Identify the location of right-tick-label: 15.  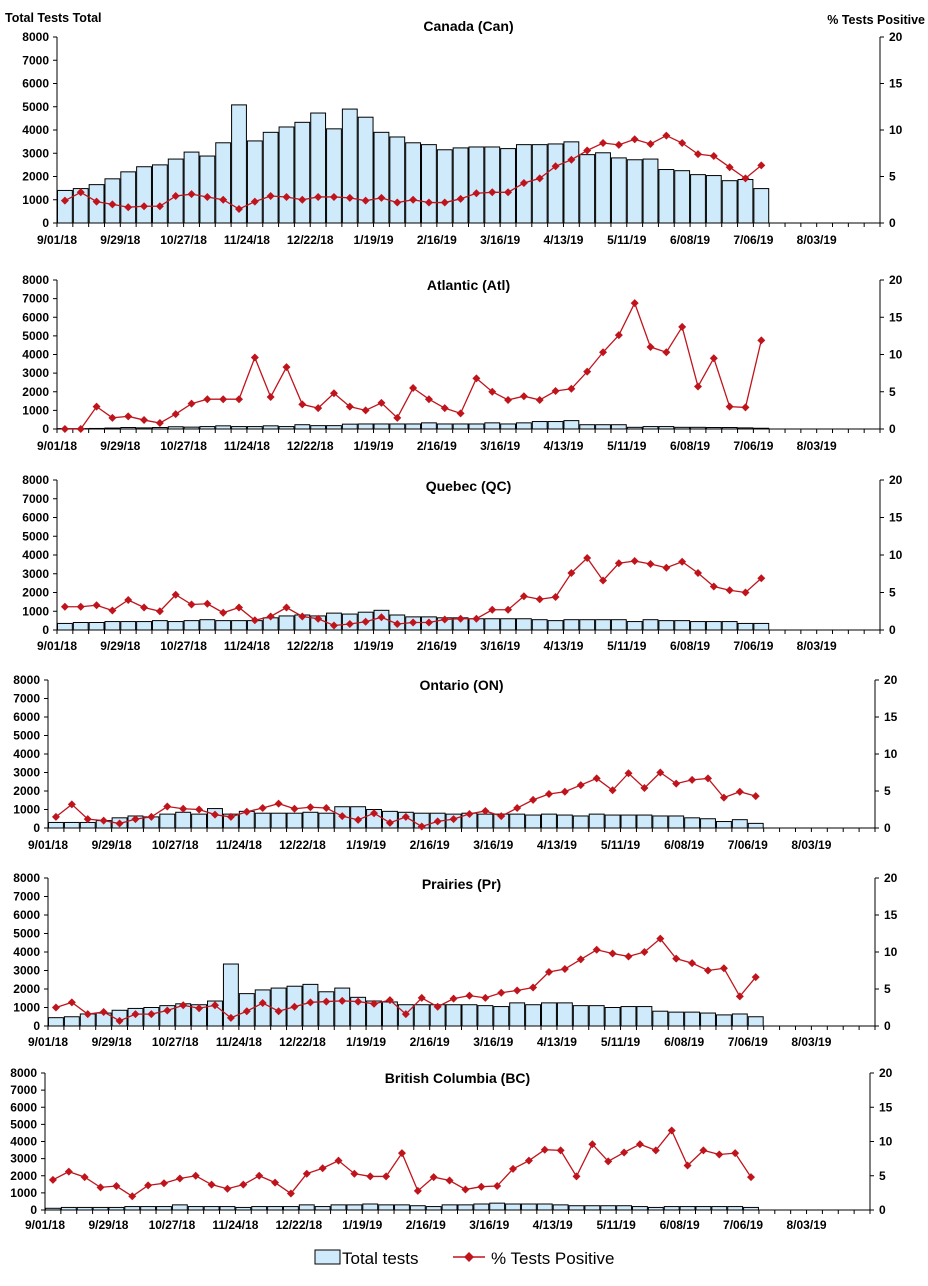
(896, 84).